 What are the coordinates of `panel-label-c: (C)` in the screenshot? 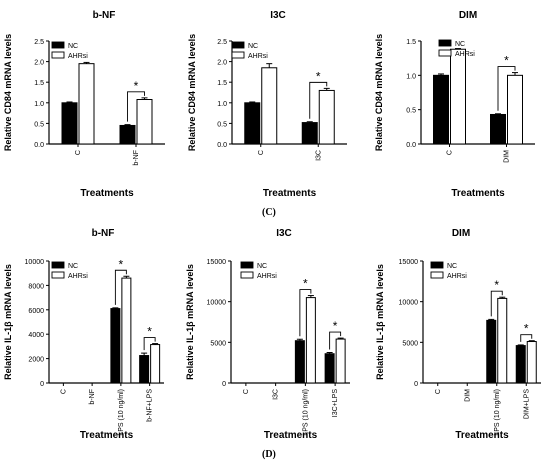 It's located at (269, 212).